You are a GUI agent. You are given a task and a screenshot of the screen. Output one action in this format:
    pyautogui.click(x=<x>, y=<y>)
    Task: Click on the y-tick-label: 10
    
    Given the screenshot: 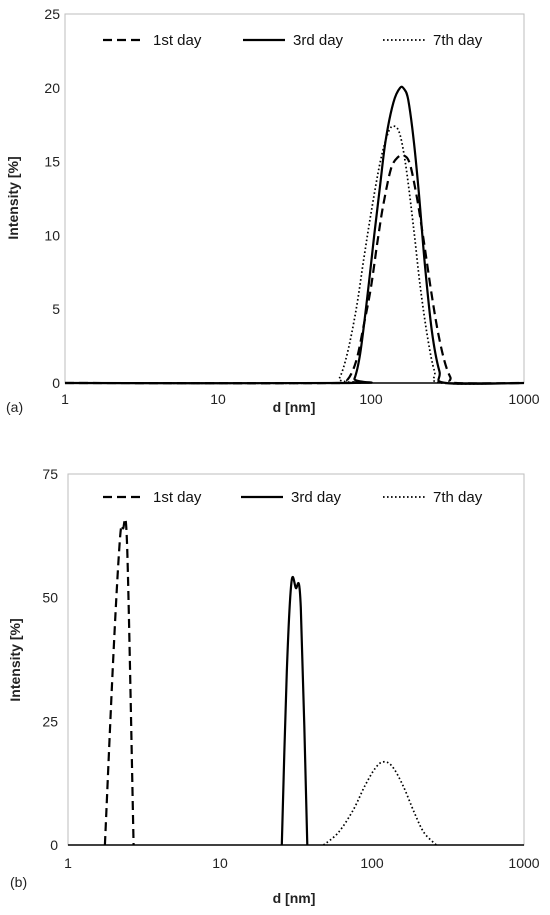 What is the action you would take?
    pyautogui.click(x=52, y=235)
    